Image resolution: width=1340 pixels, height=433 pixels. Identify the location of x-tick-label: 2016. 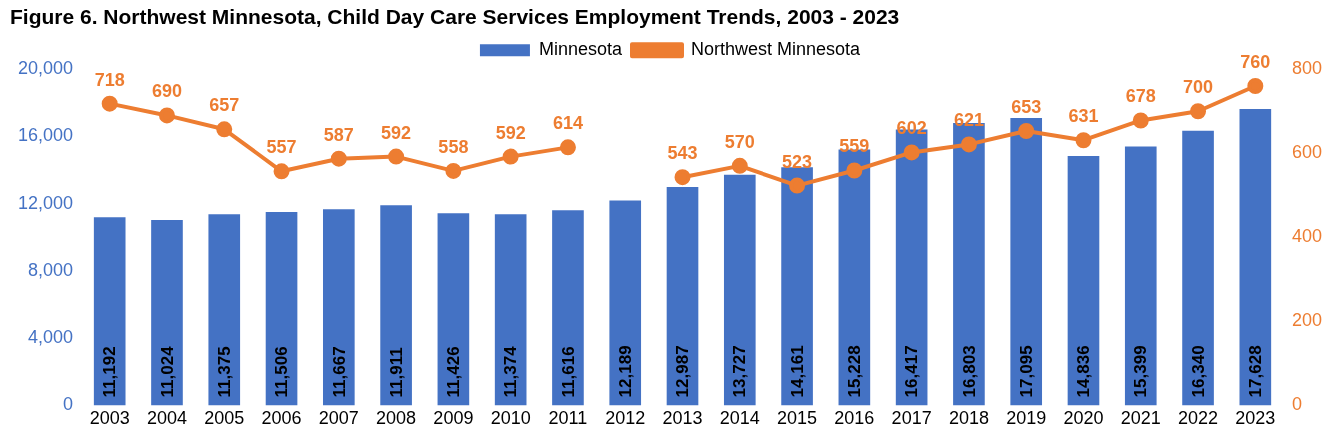
(854, 418).